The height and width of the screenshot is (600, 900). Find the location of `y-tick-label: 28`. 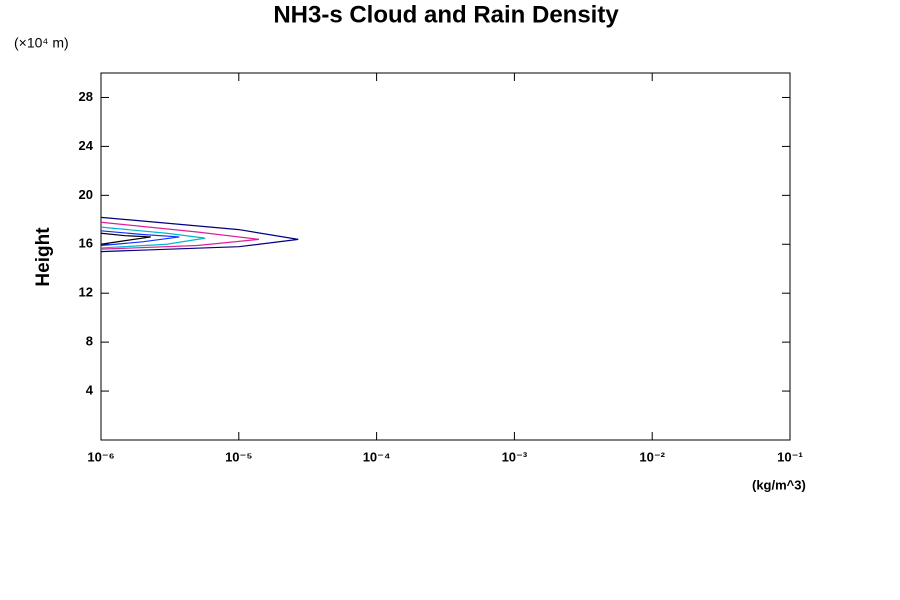

y-tick-label: 28 is located at coordinates (86, 96).